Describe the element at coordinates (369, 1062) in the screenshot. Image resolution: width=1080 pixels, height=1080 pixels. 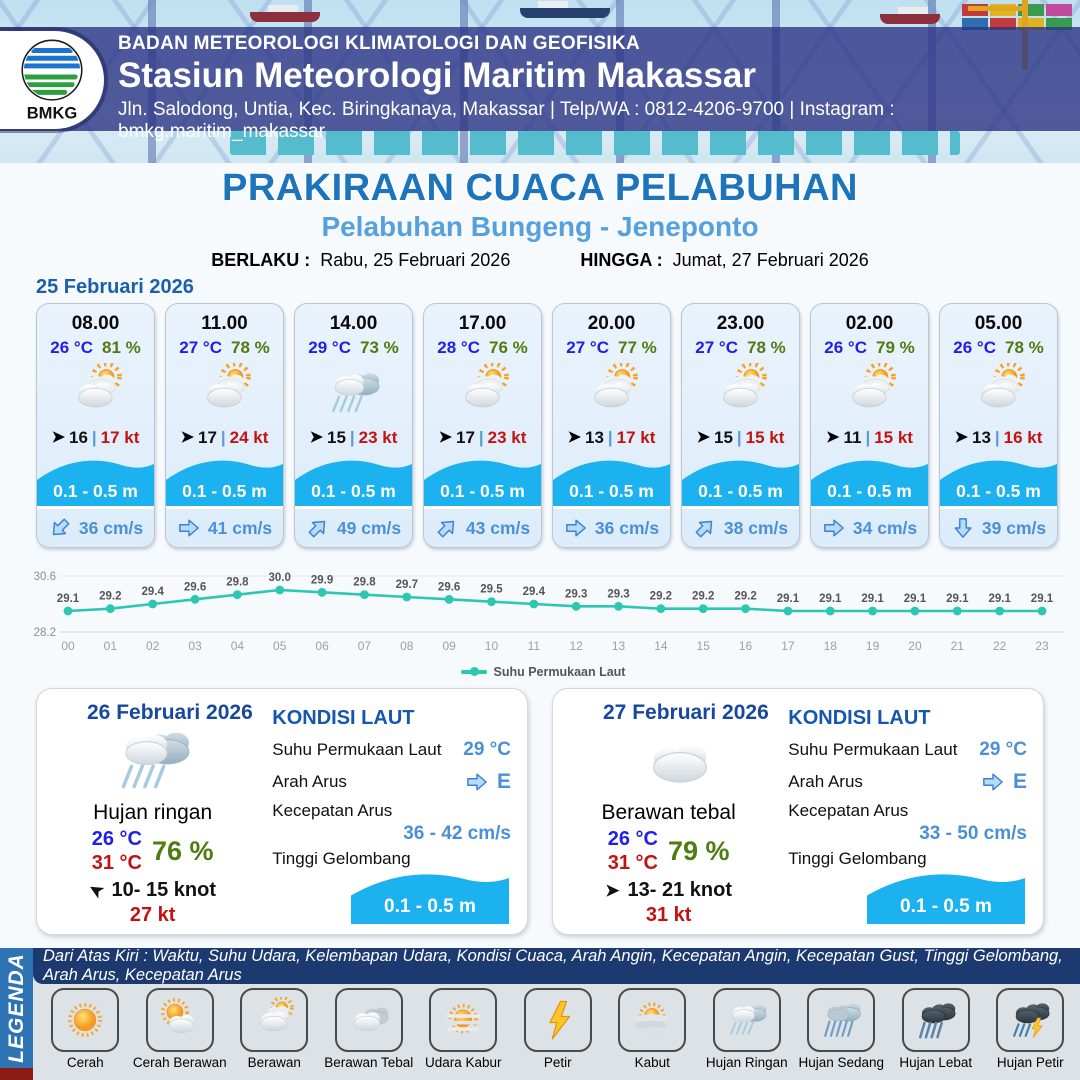
I see `legend-item-label: Berawan Tebal` at that location.